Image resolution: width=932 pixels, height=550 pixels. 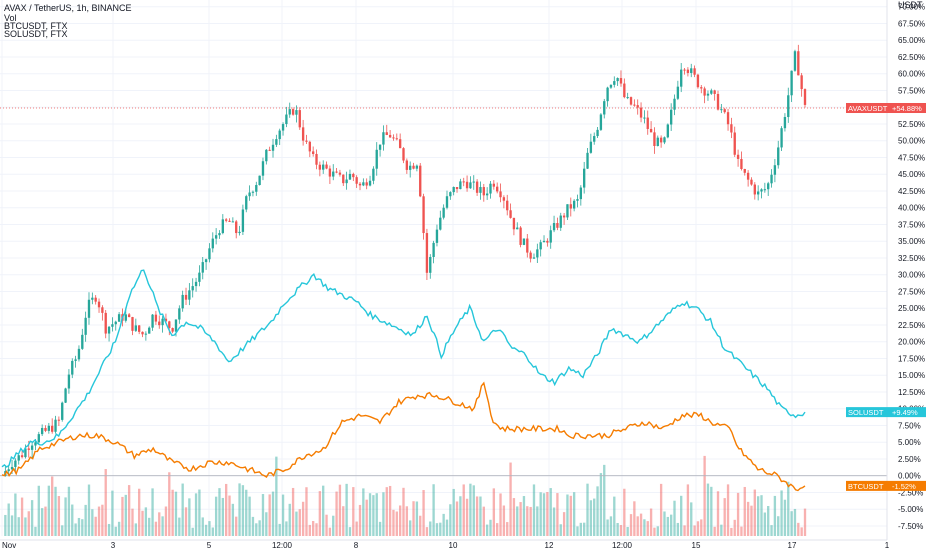 What do you see at coordinates (910, 5) in the screenshot?
I see `axis-unit-label: USDT` at bounding box center [910, 5].